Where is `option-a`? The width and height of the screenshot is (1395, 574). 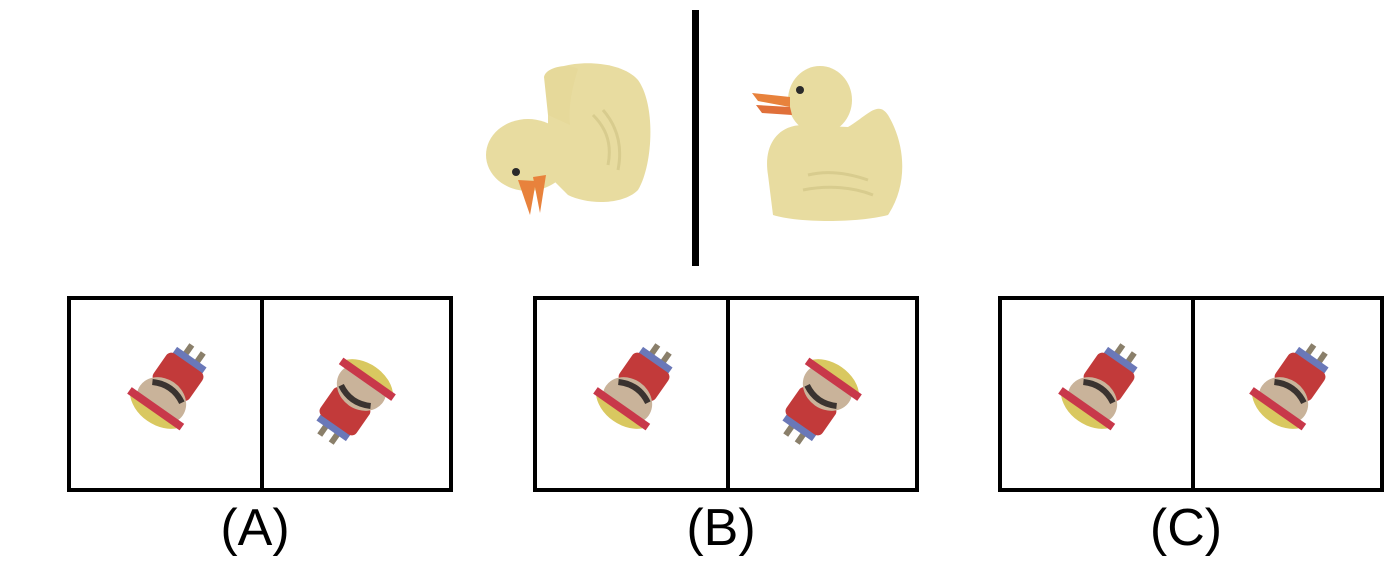 option-a is located at coordinates (260, 394).